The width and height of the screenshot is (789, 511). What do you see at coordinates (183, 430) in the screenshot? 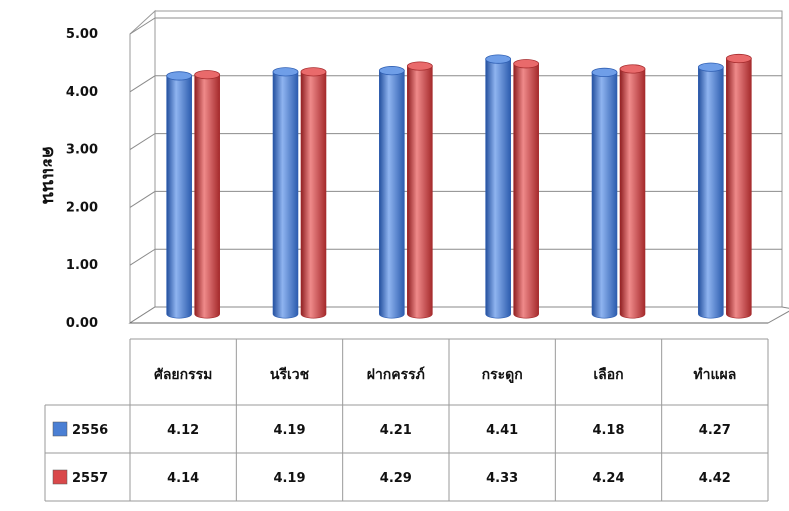
I see `data-label: 4.12` at bounding box center [183, 430].